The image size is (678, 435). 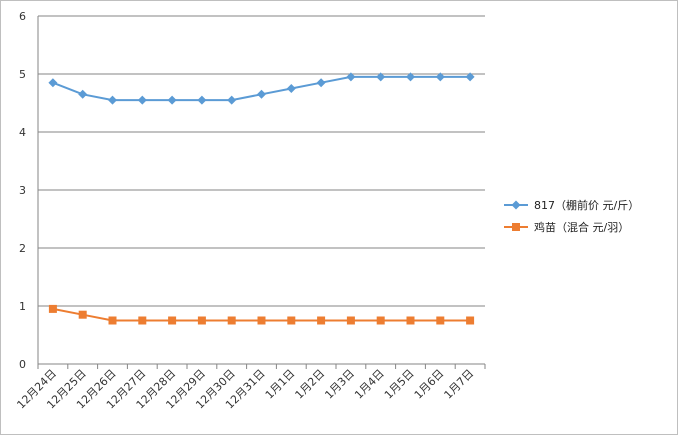 I want to click on x-tick-label: 1月6日, so click(x=429, y=384).